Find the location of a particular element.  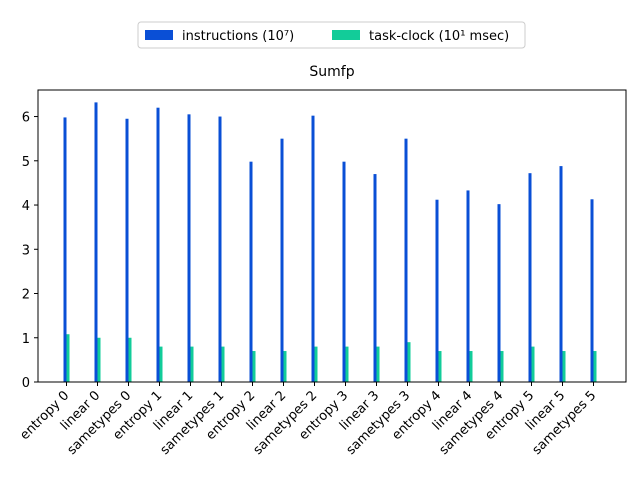

legend-swatch-instructions is located at coordinates (159, 35).